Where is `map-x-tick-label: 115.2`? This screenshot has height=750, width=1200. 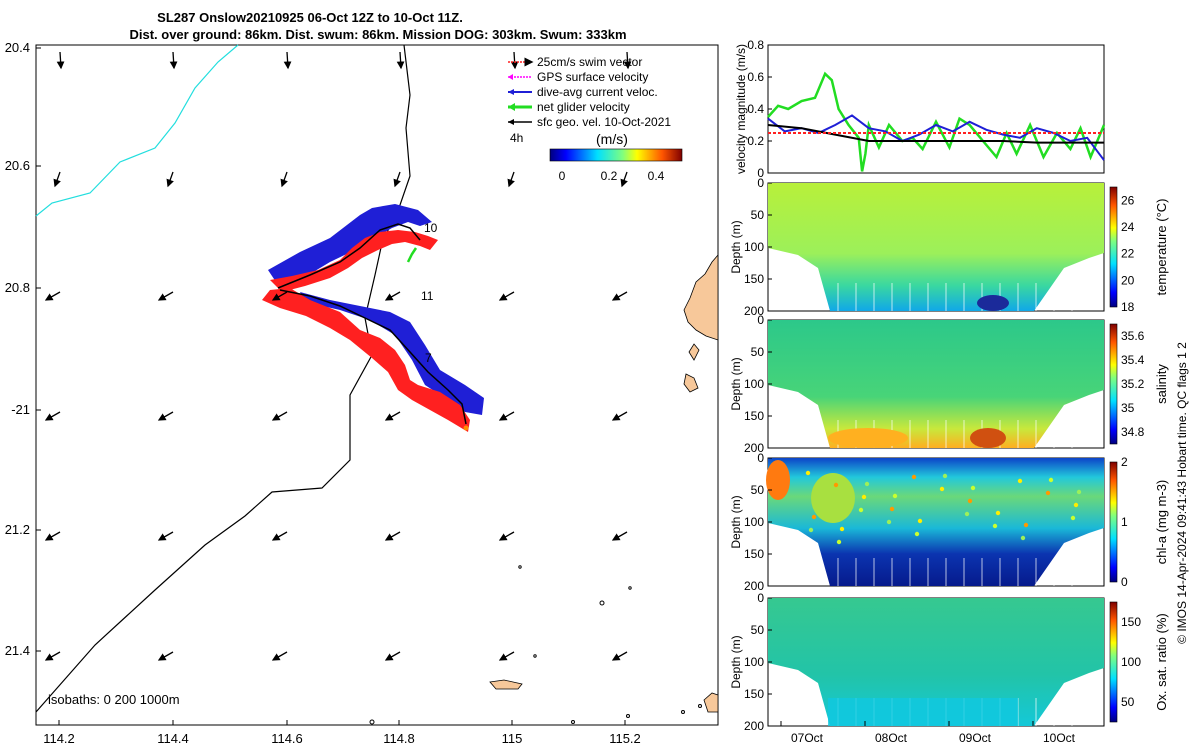
map-x-tick-label: 115.2 is located at coordinates (625, 738).